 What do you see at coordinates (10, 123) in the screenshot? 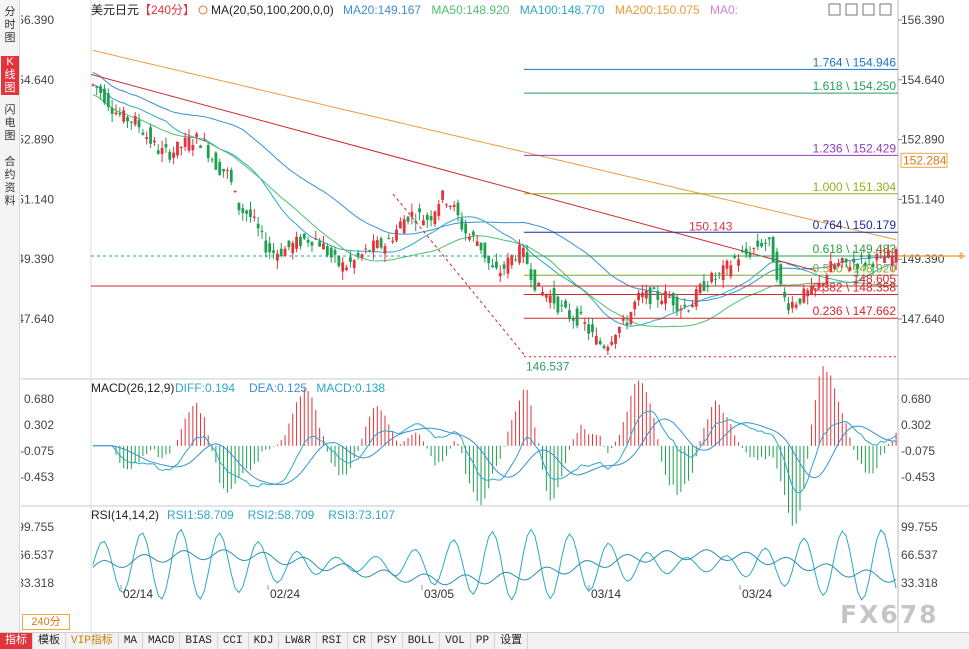
I see `left-tab-2: 闪电图` at bounding box center [10, 123].